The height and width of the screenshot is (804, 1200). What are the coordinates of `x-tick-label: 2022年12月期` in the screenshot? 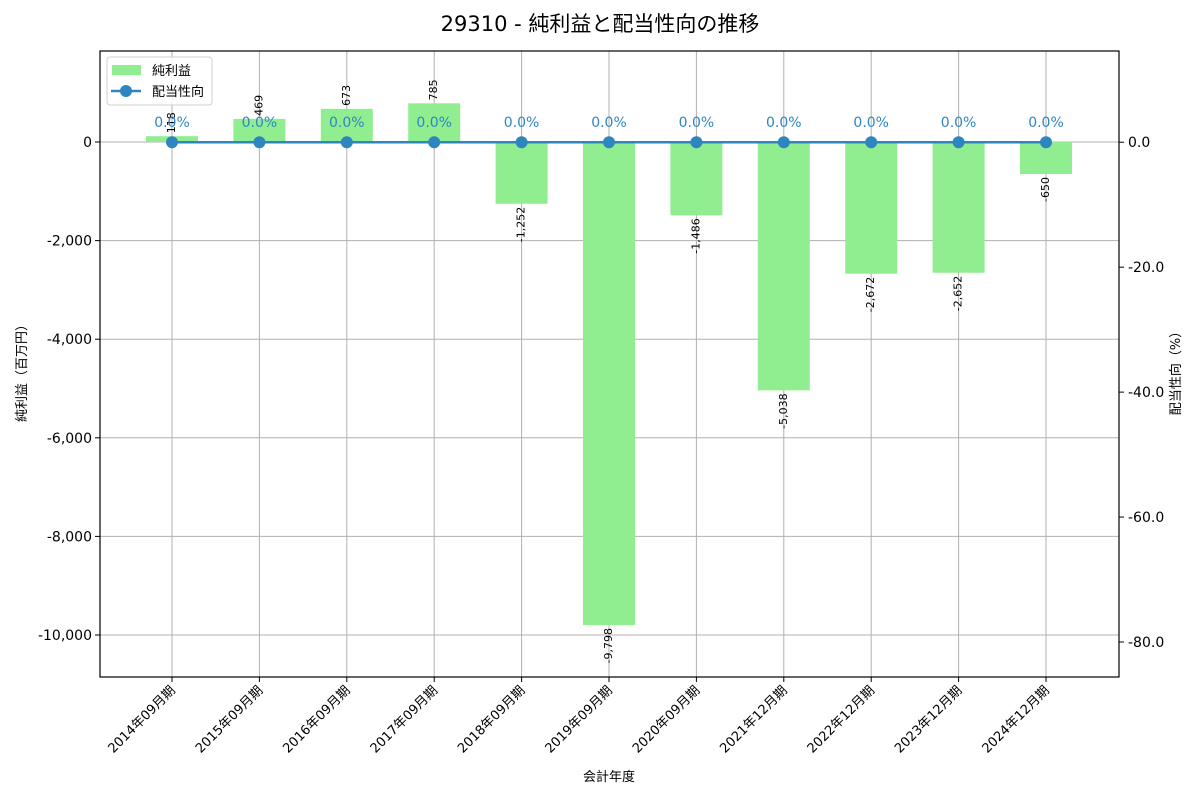 It's located at (841, 719).